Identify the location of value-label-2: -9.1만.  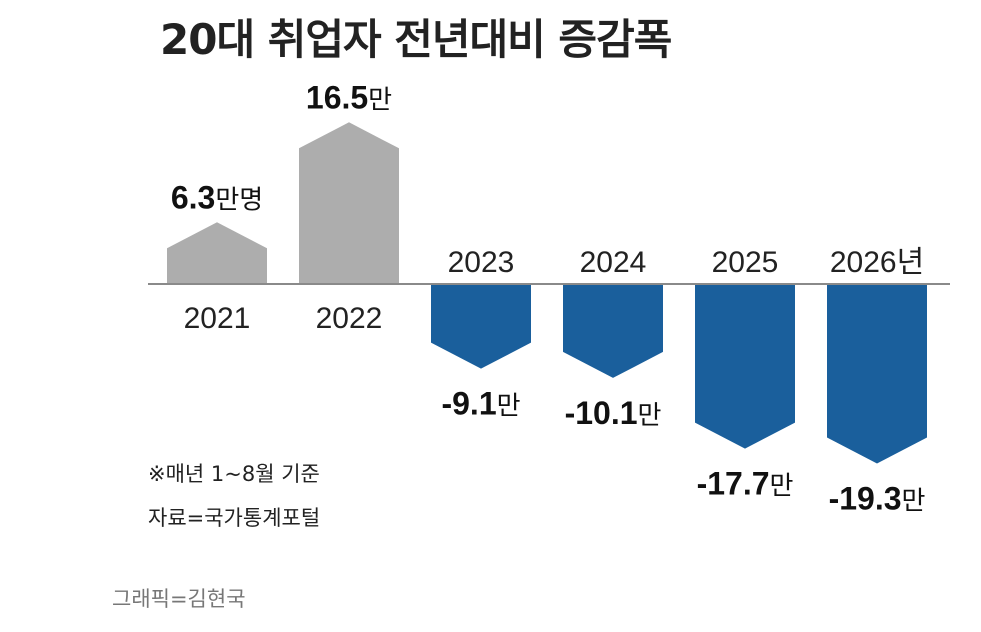
(480, 404).